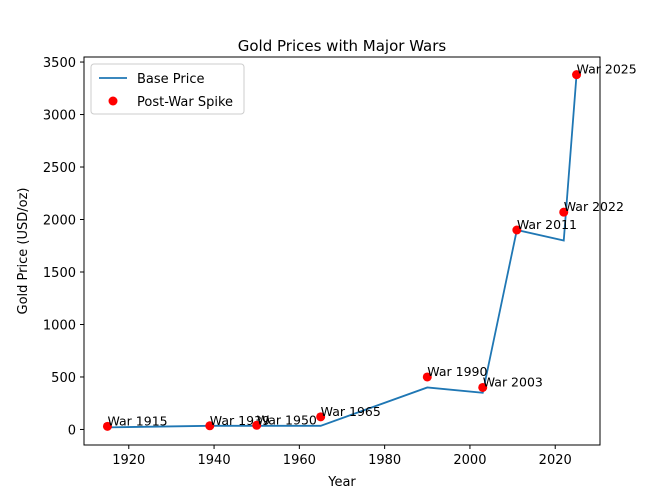 The image size is (667, 500). Describe the element at coordinates (59, 325) in the screenshot. I see `y-tick-label: 1000` at that location.